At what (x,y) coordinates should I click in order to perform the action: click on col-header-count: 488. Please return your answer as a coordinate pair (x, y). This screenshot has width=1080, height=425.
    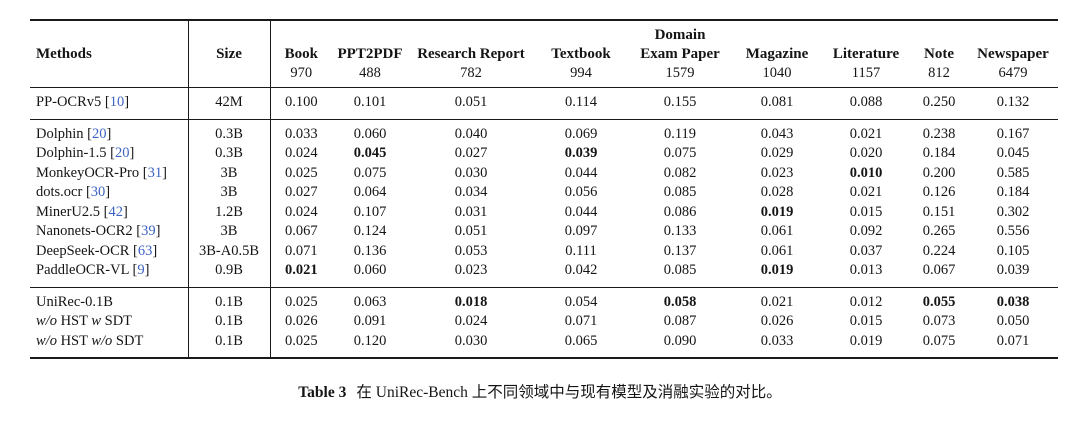
    Looking at the image, I should click on (370, 73).